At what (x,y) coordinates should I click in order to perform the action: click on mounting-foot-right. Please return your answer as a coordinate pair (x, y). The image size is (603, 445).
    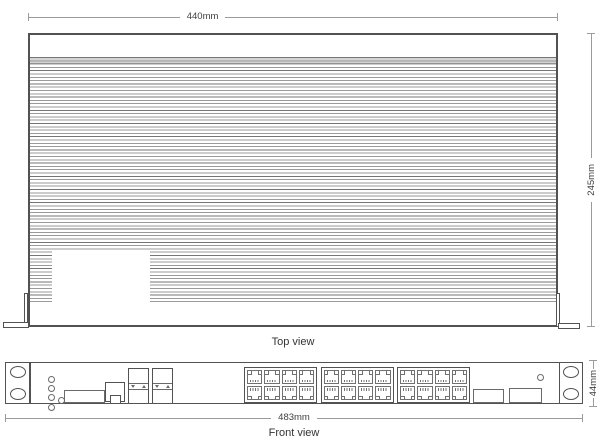
    Looking at the image, I should click on (569, 326).